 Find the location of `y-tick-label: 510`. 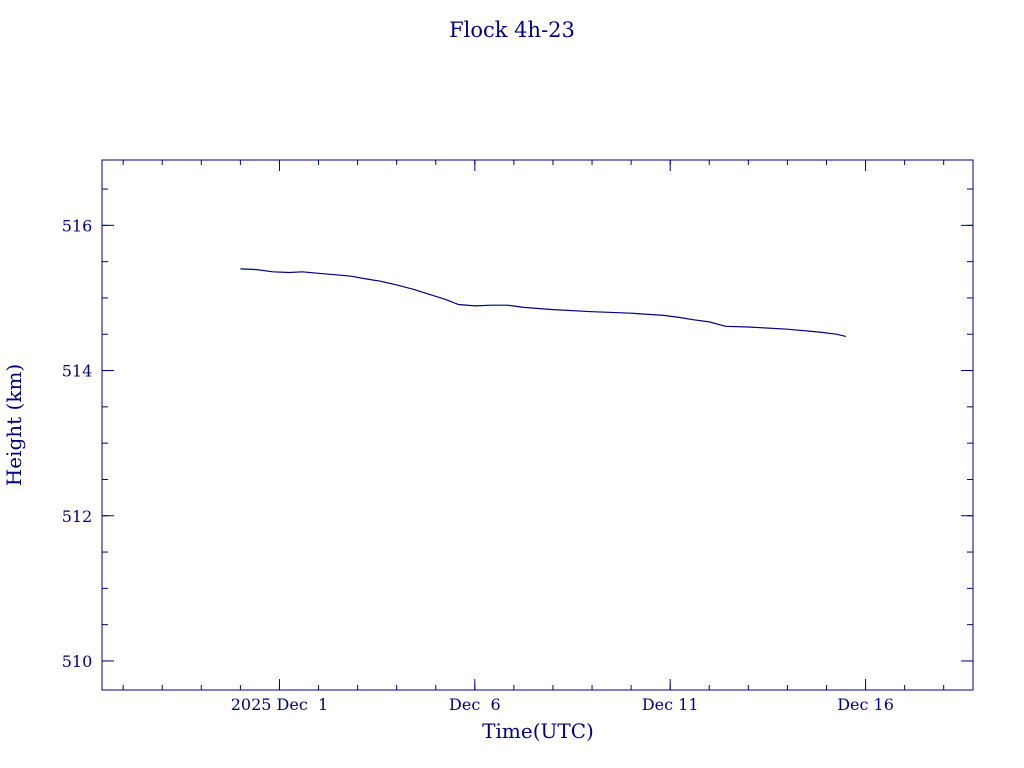

y-tick-label: 510 is located at coordinates (77, 661).